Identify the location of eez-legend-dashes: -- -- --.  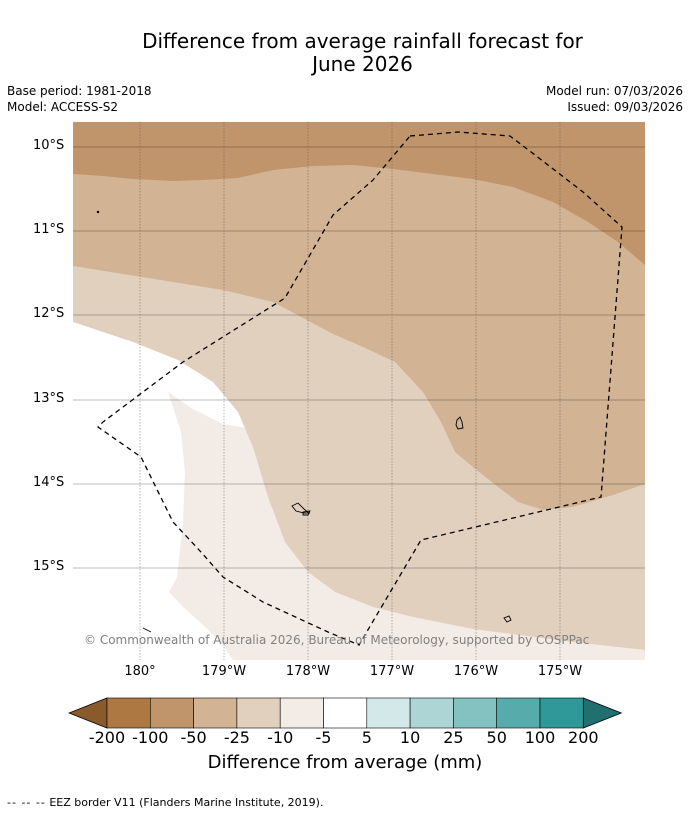
(26, 802).